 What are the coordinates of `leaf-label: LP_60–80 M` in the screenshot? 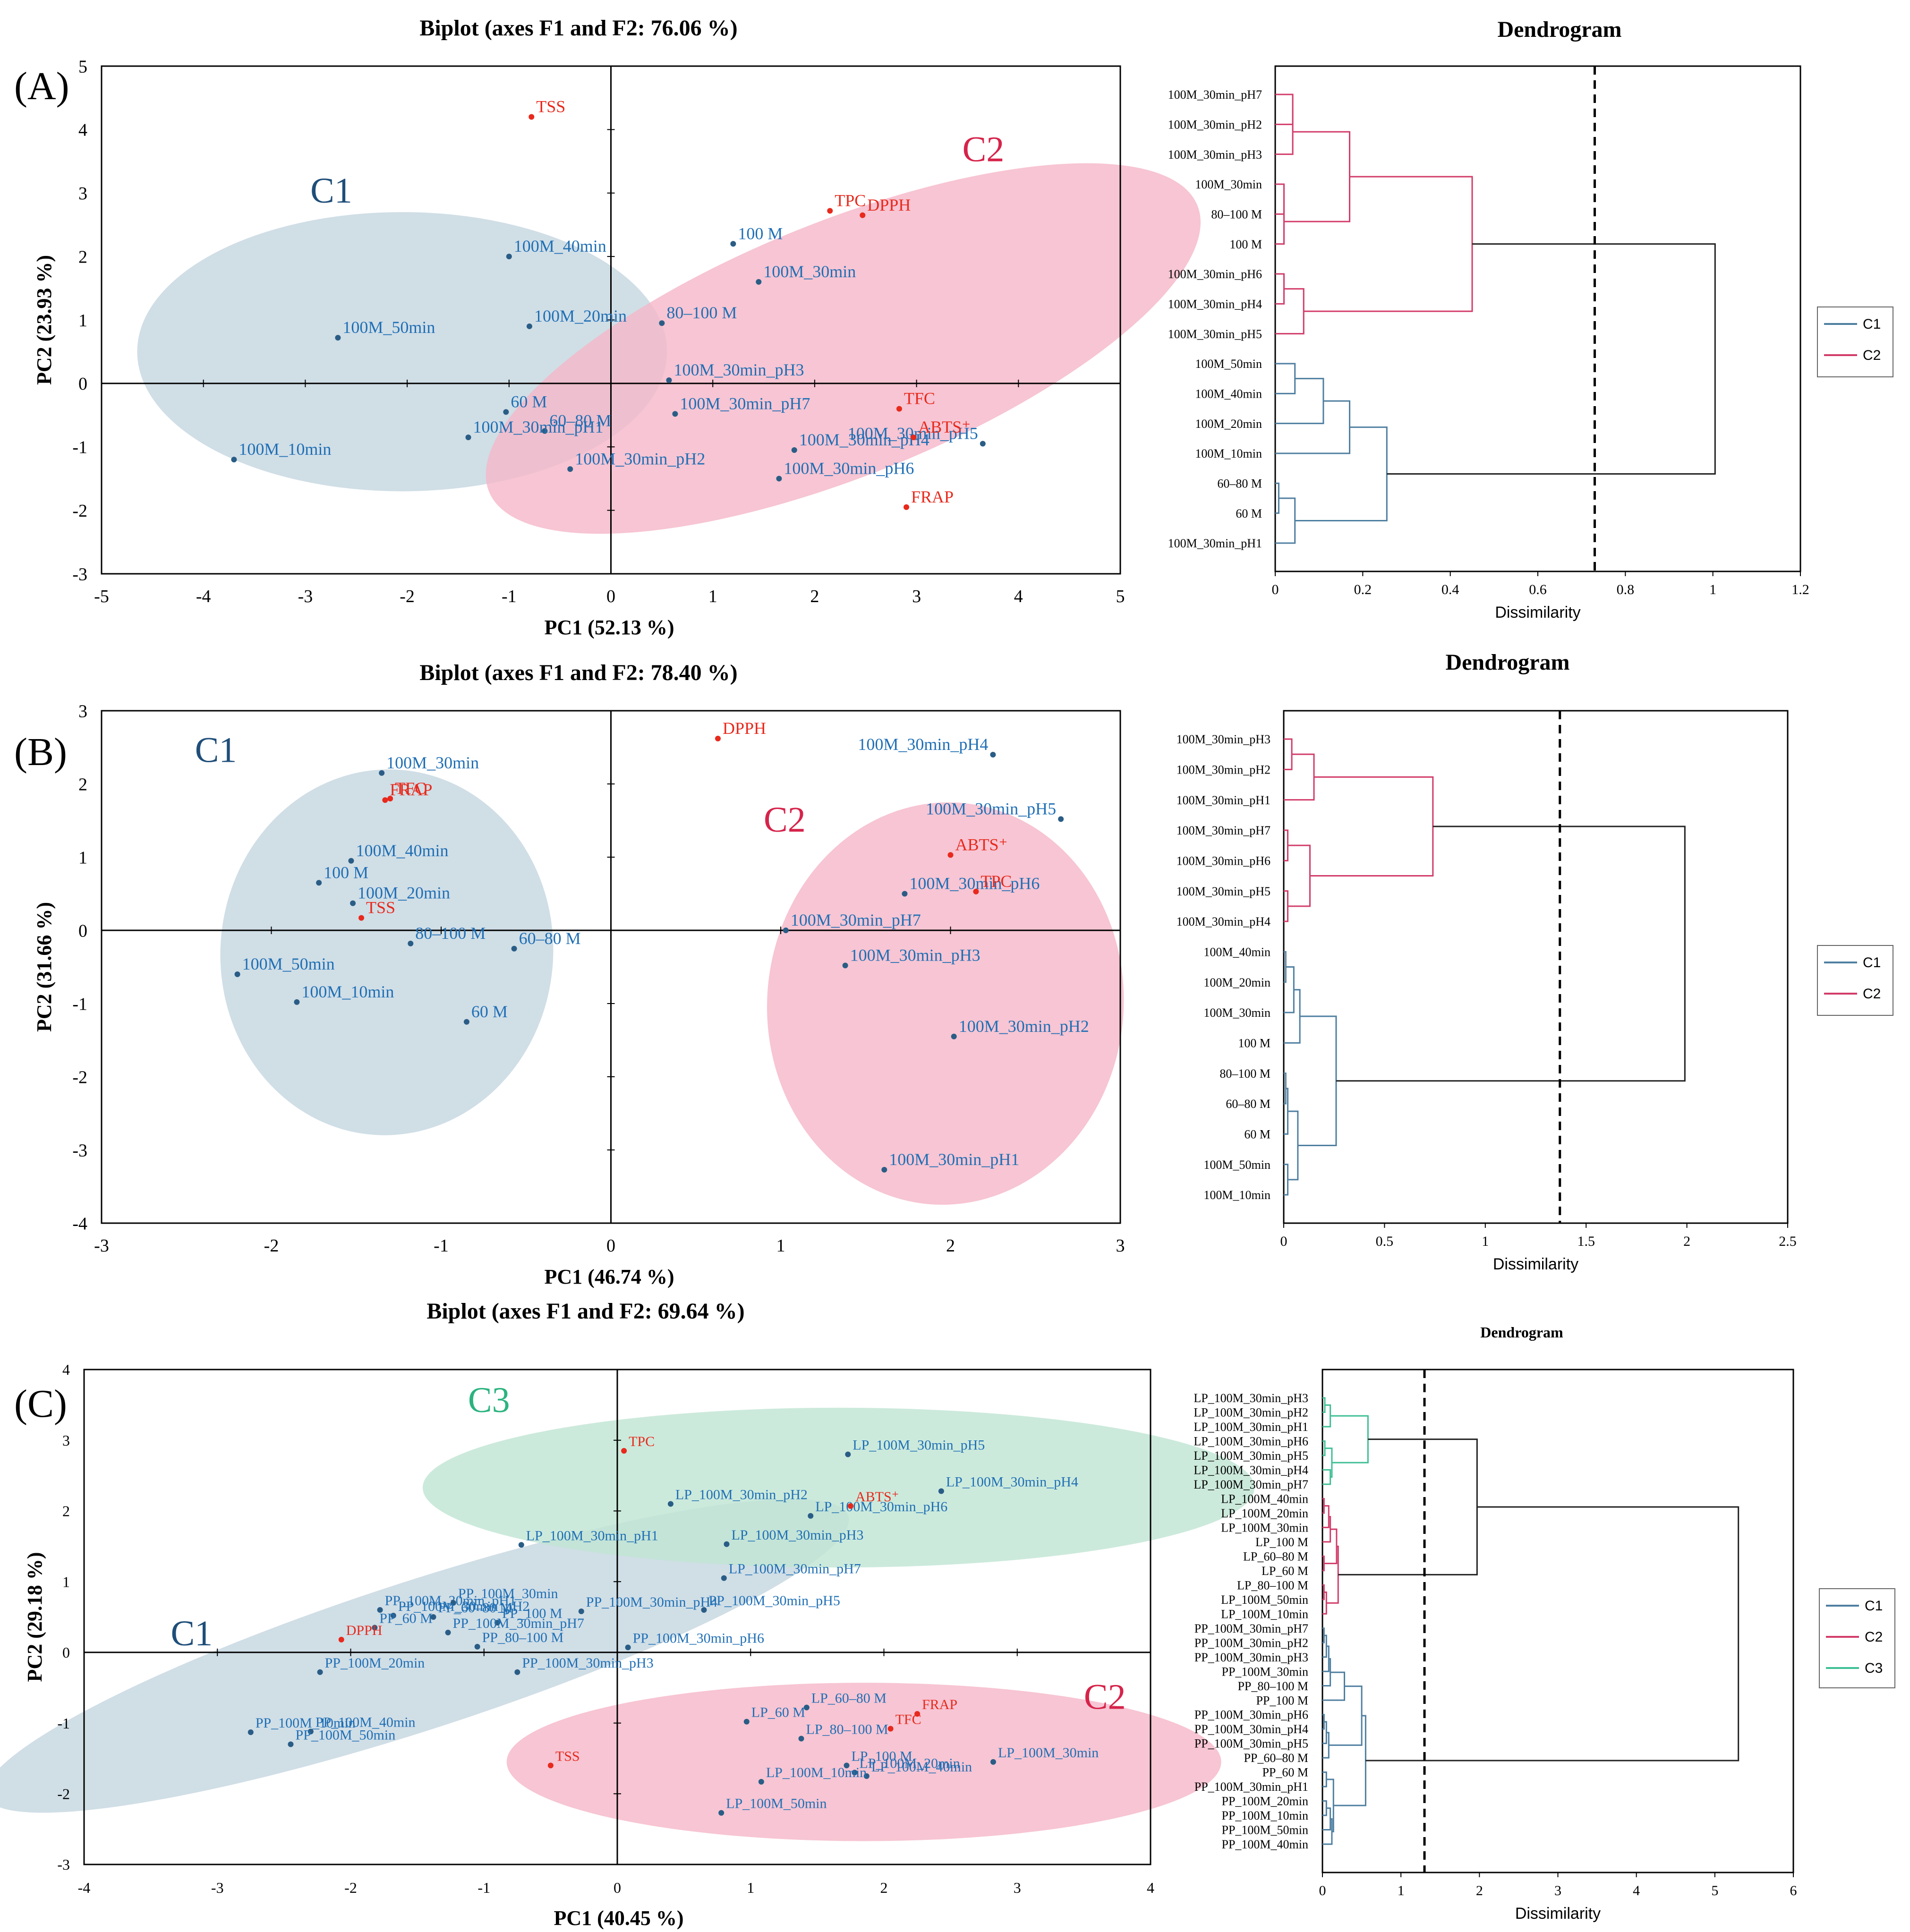 It's located at (1275, 1556).